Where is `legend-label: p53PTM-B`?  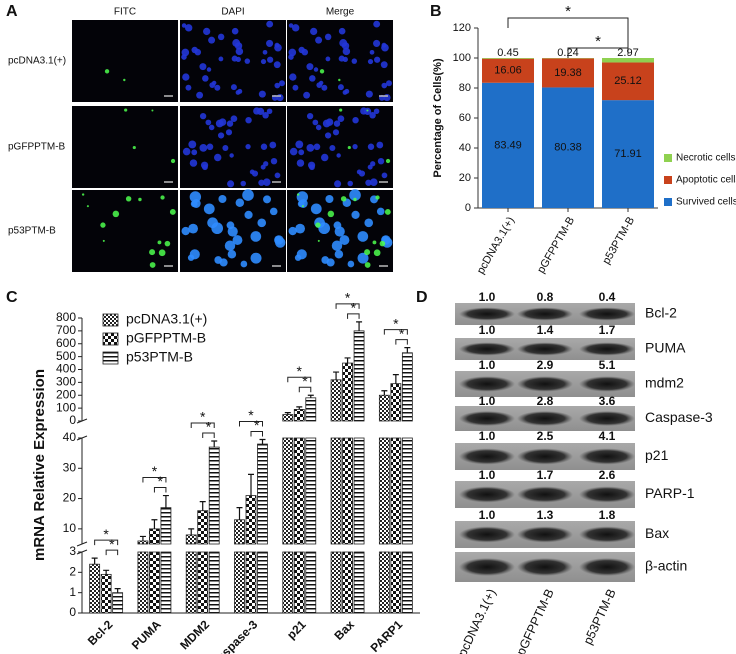
legend-label: p53PTM-B is located at coordinates (159, 357).